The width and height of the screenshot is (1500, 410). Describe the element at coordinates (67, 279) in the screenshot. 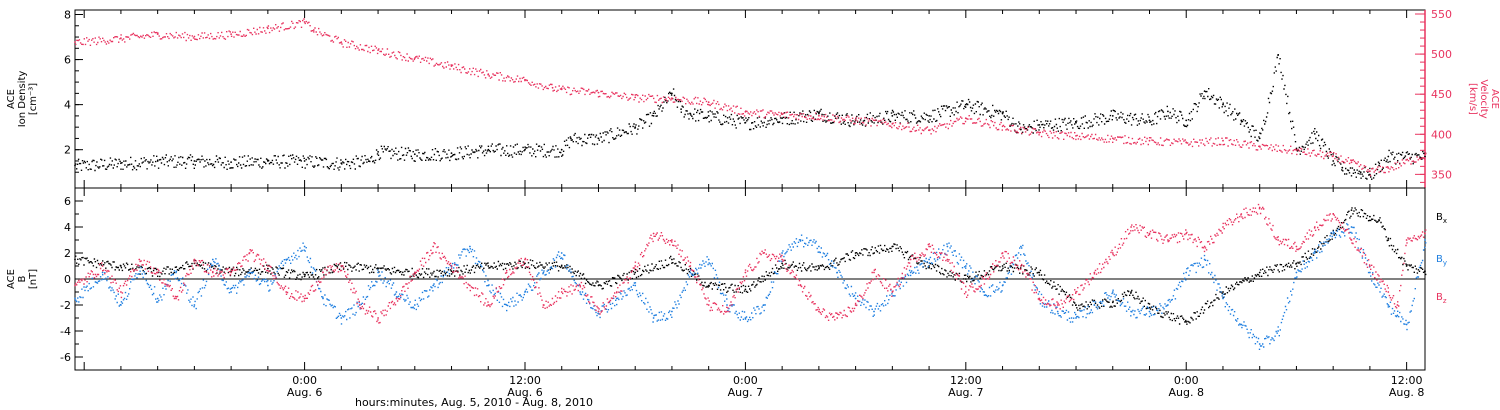

I see `field-tick-label: 0` at that location.